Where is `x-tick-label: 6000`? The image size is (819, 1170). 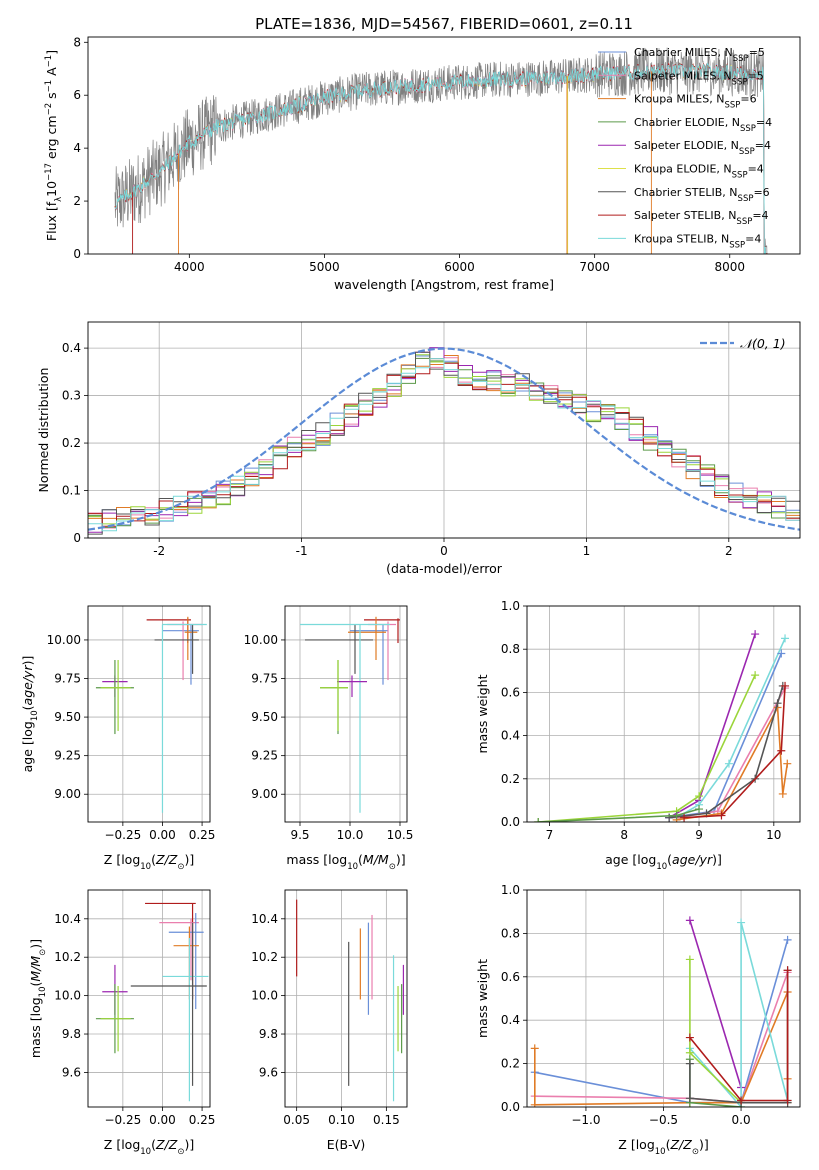 x-tick-label: 6000 is located at coordinates (459, 267).